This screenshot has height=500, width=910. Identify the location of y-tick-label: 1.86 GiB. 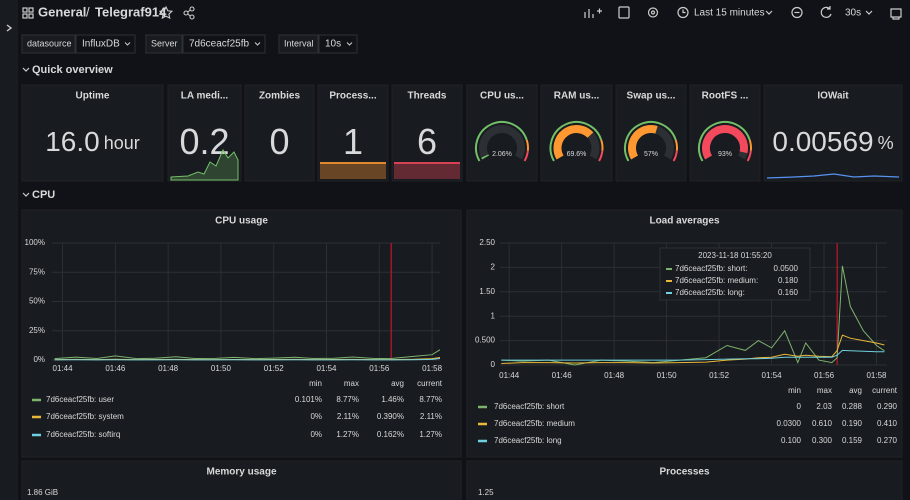
(42, 492).